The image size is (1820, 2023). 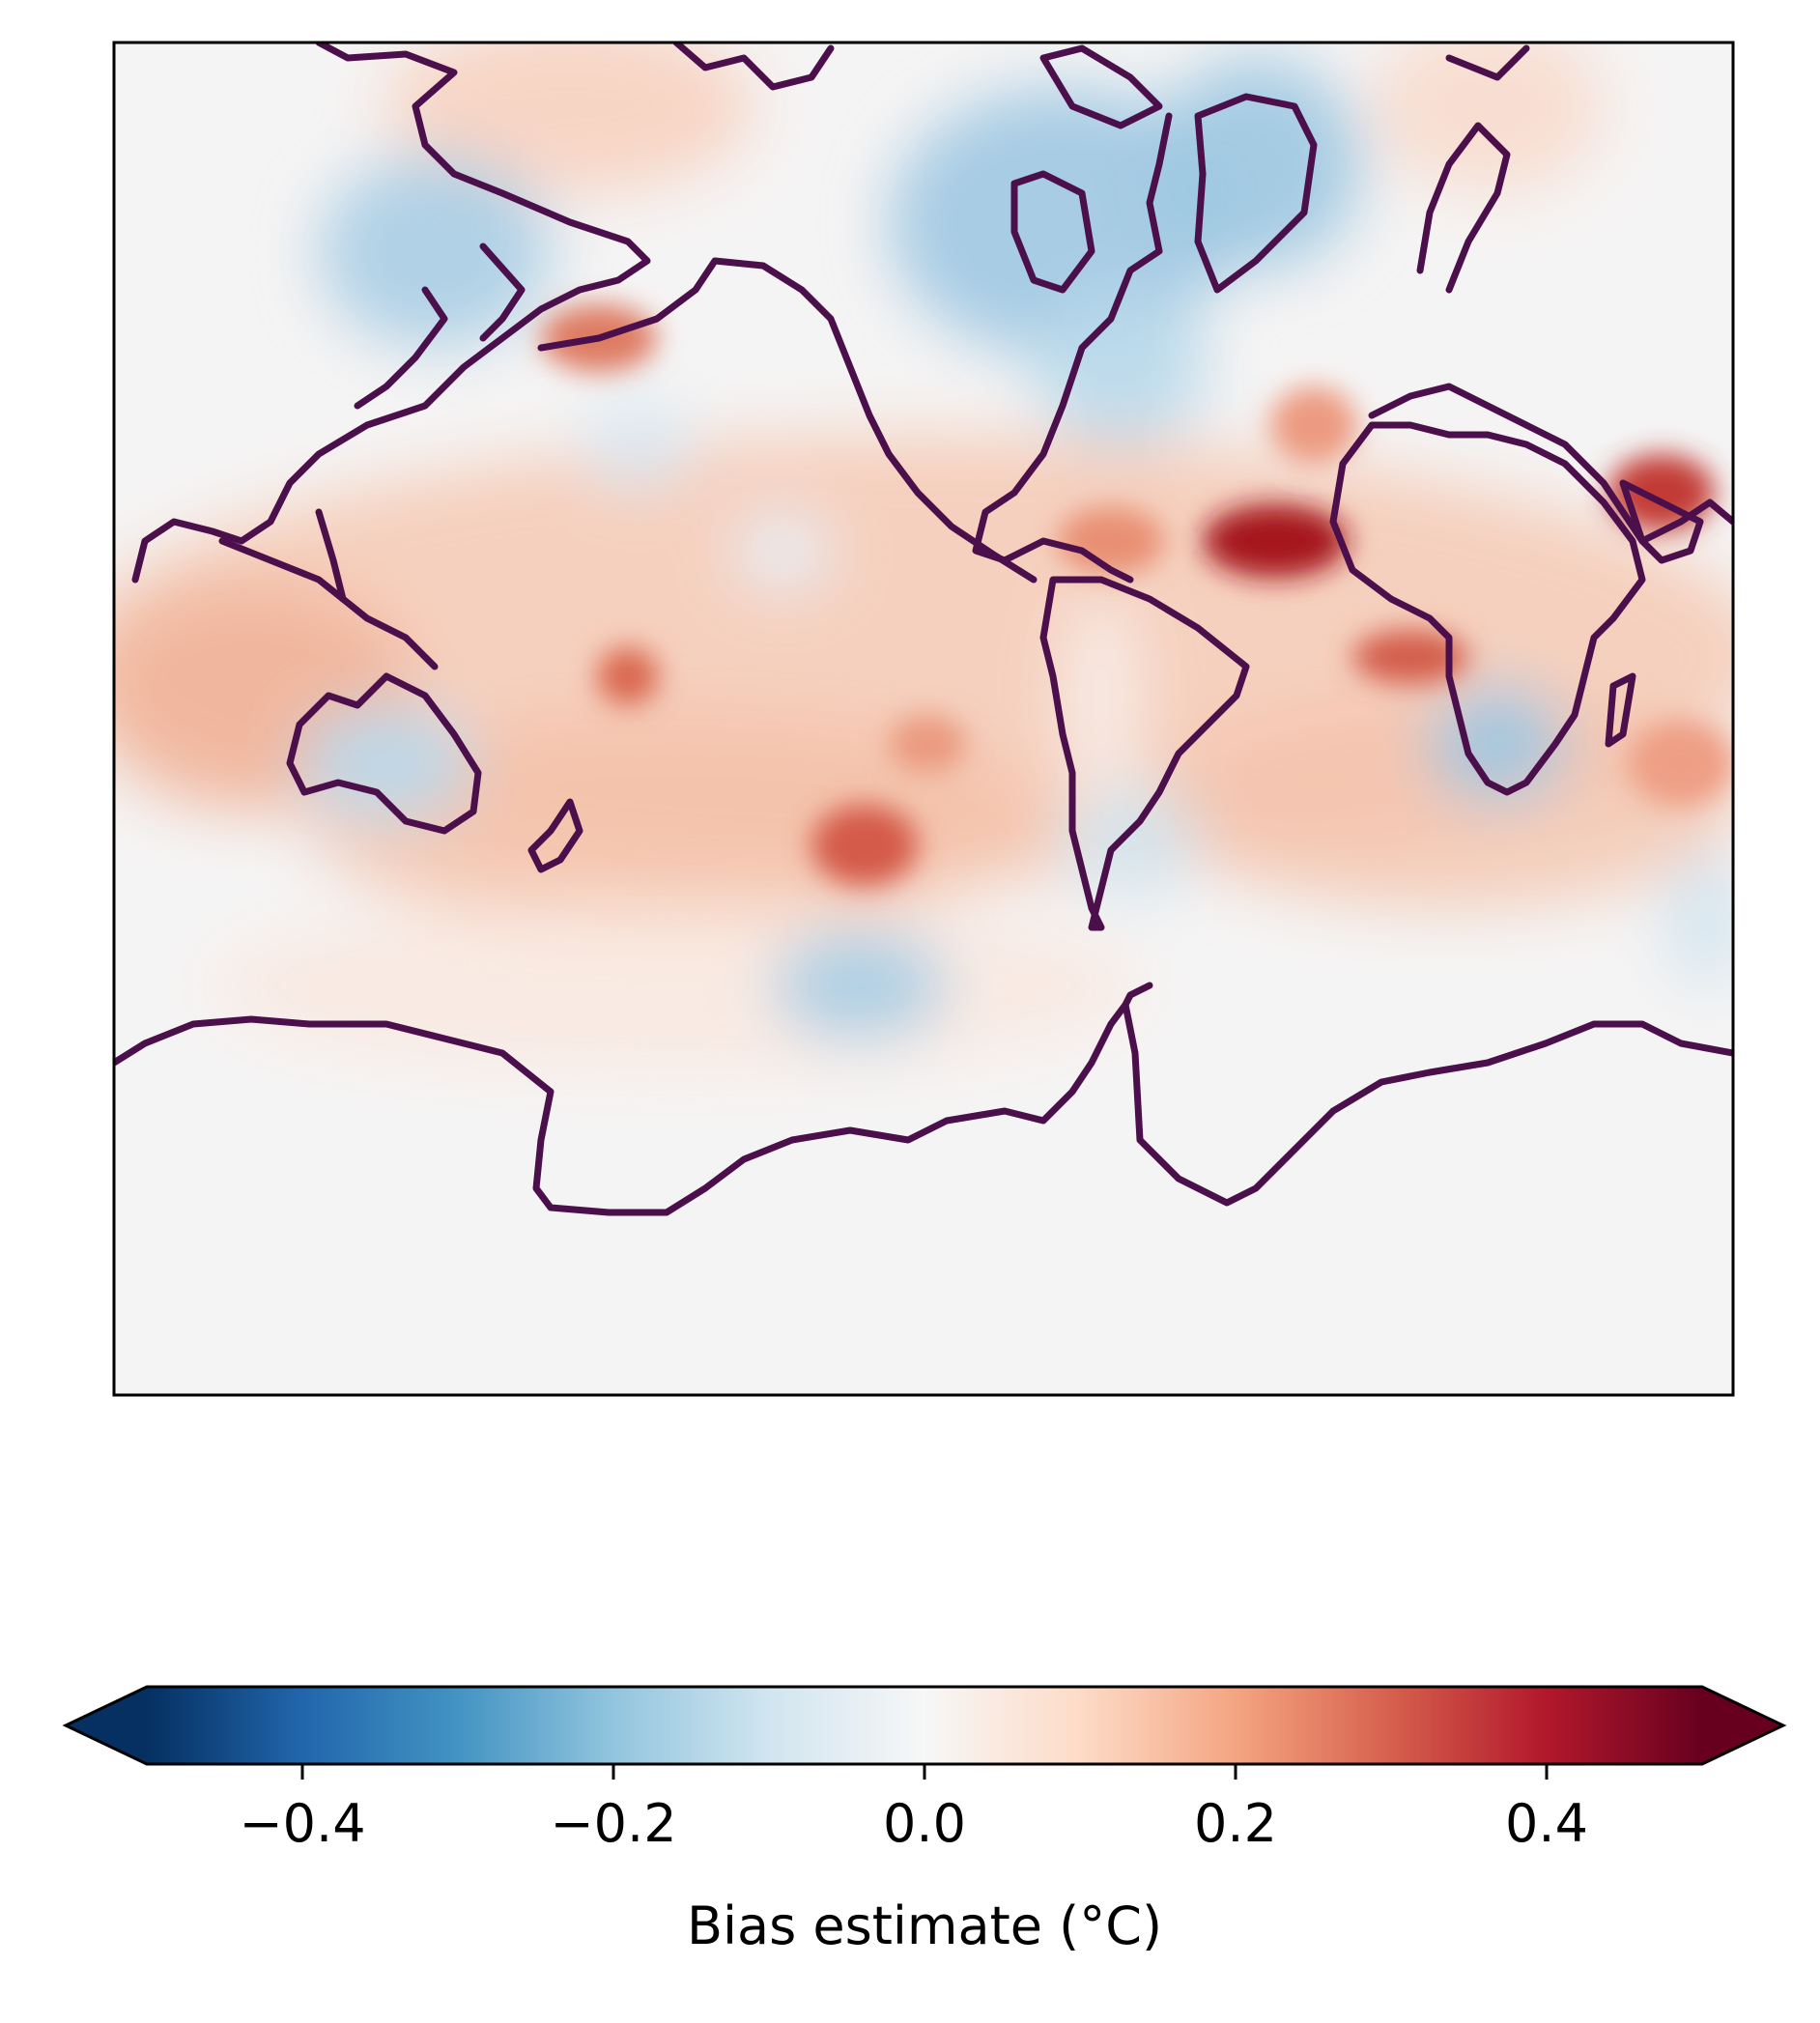 What do you see at coordinates (787, 420) in the screenshot?
I see `coastline-alaska` at bounding box center [787, 420].